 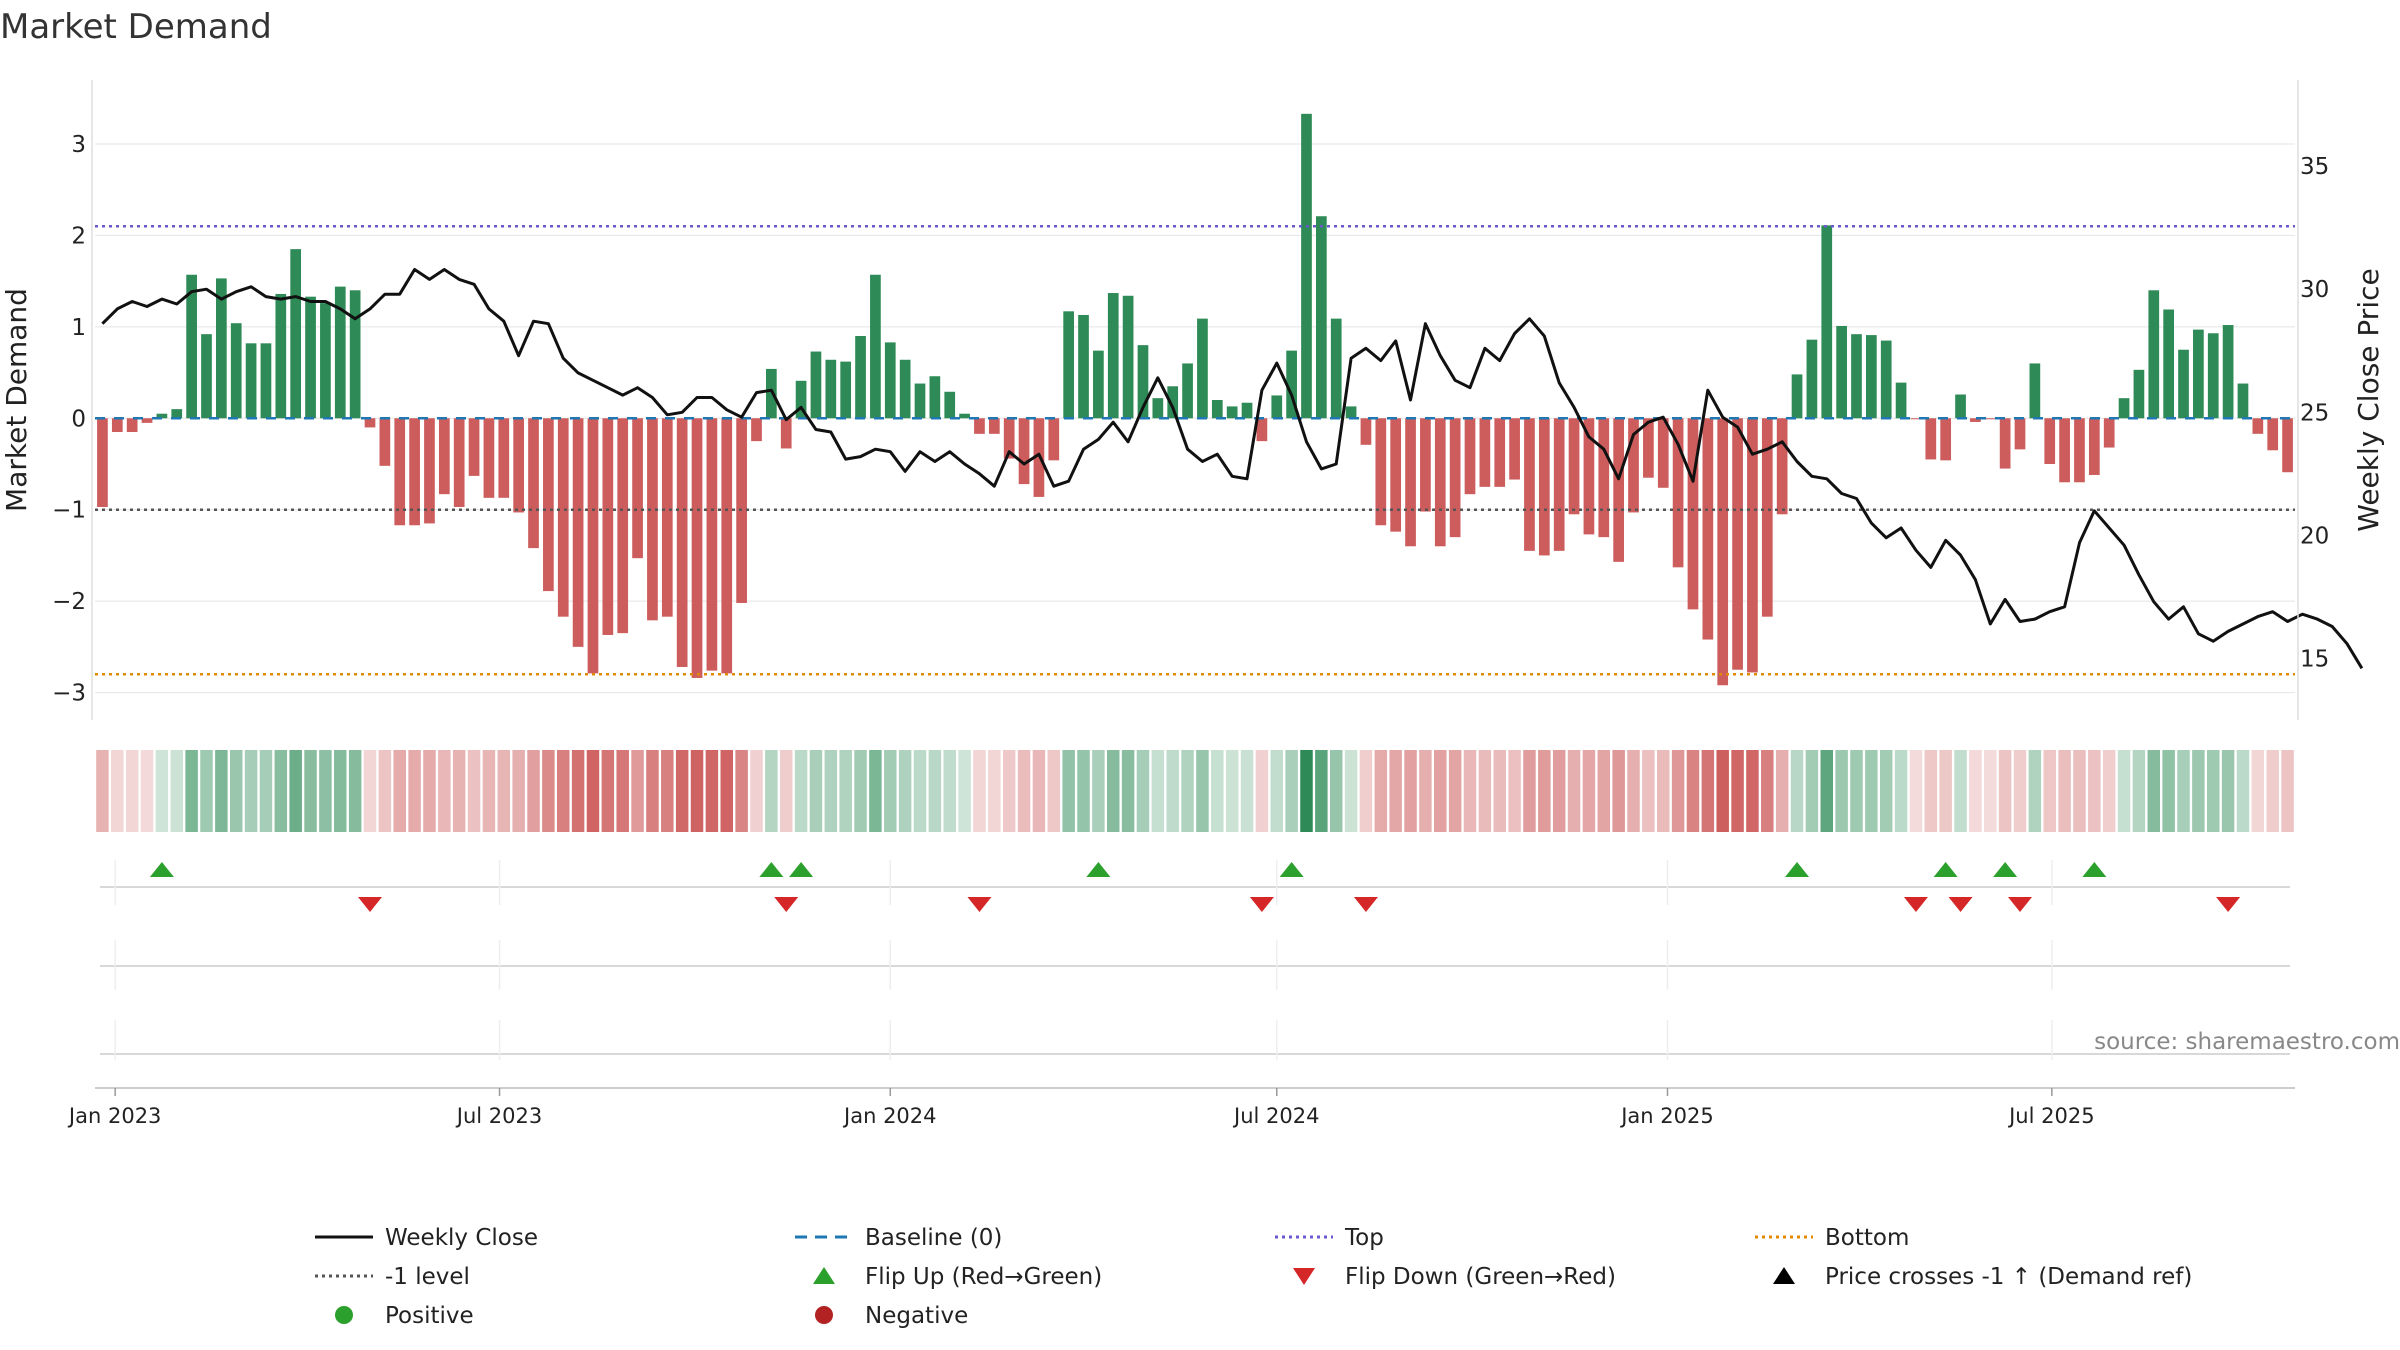 I want to click on legend-item: Bottom, so click(x=1832, y=1238).